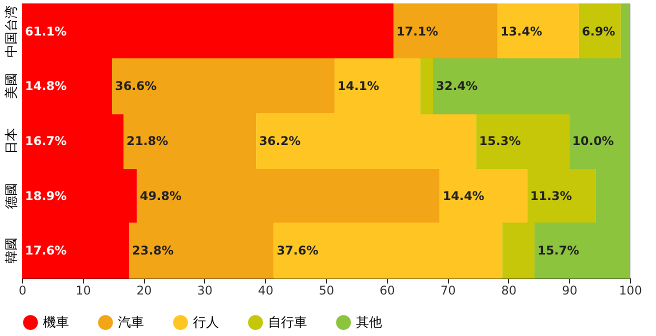 The width and height of the screenshot is (656, 336). I want to click on data-label: 36.2%, so click(280, 141).